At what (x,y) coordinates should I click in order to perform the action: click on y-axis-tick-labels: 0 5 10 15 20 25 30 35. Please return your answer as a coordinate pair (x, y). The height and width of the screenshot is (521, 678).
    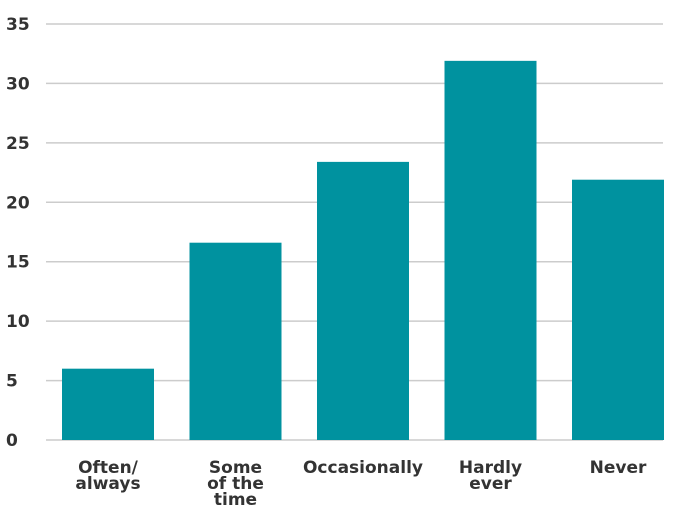
    Looking at the image, I should click on (18, 233).